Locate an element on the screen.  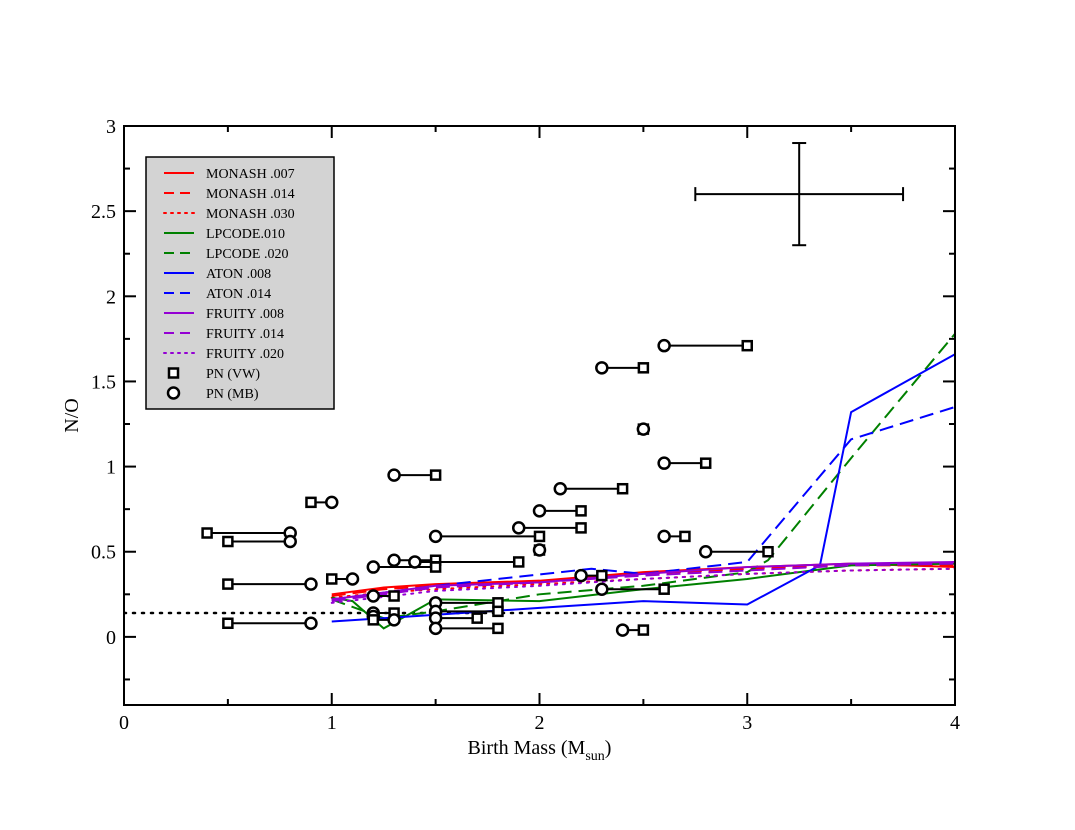
legend-label: MONASH .030 is located at coordinates (250, 214).